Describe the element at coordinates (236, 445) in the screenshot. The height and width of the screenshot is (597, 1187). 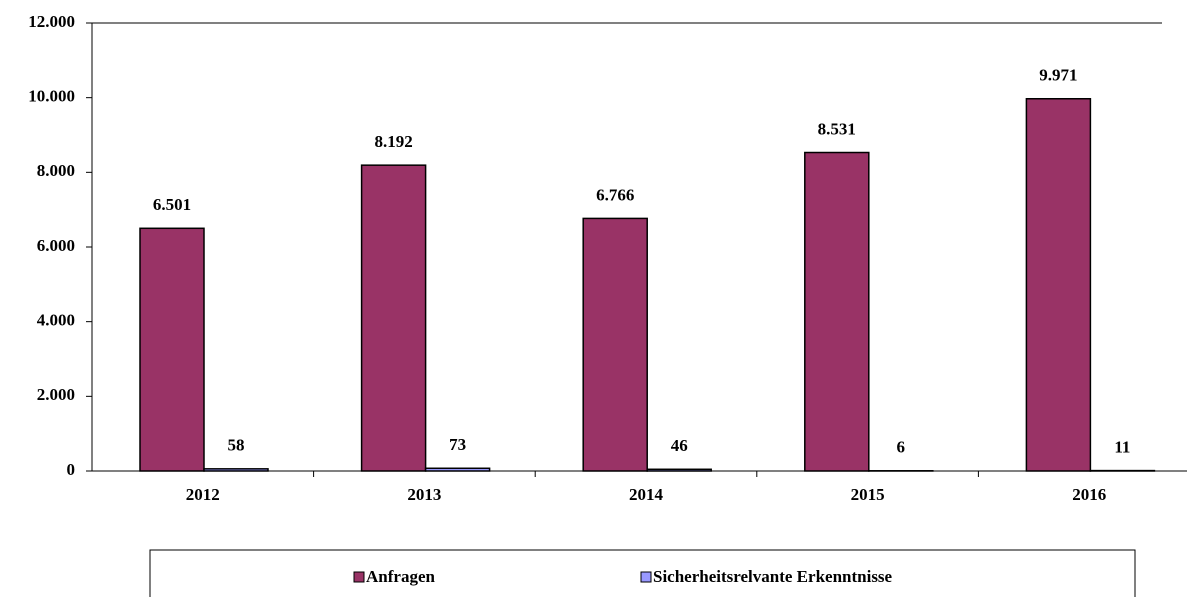
I see `value-label: 58` at that location.